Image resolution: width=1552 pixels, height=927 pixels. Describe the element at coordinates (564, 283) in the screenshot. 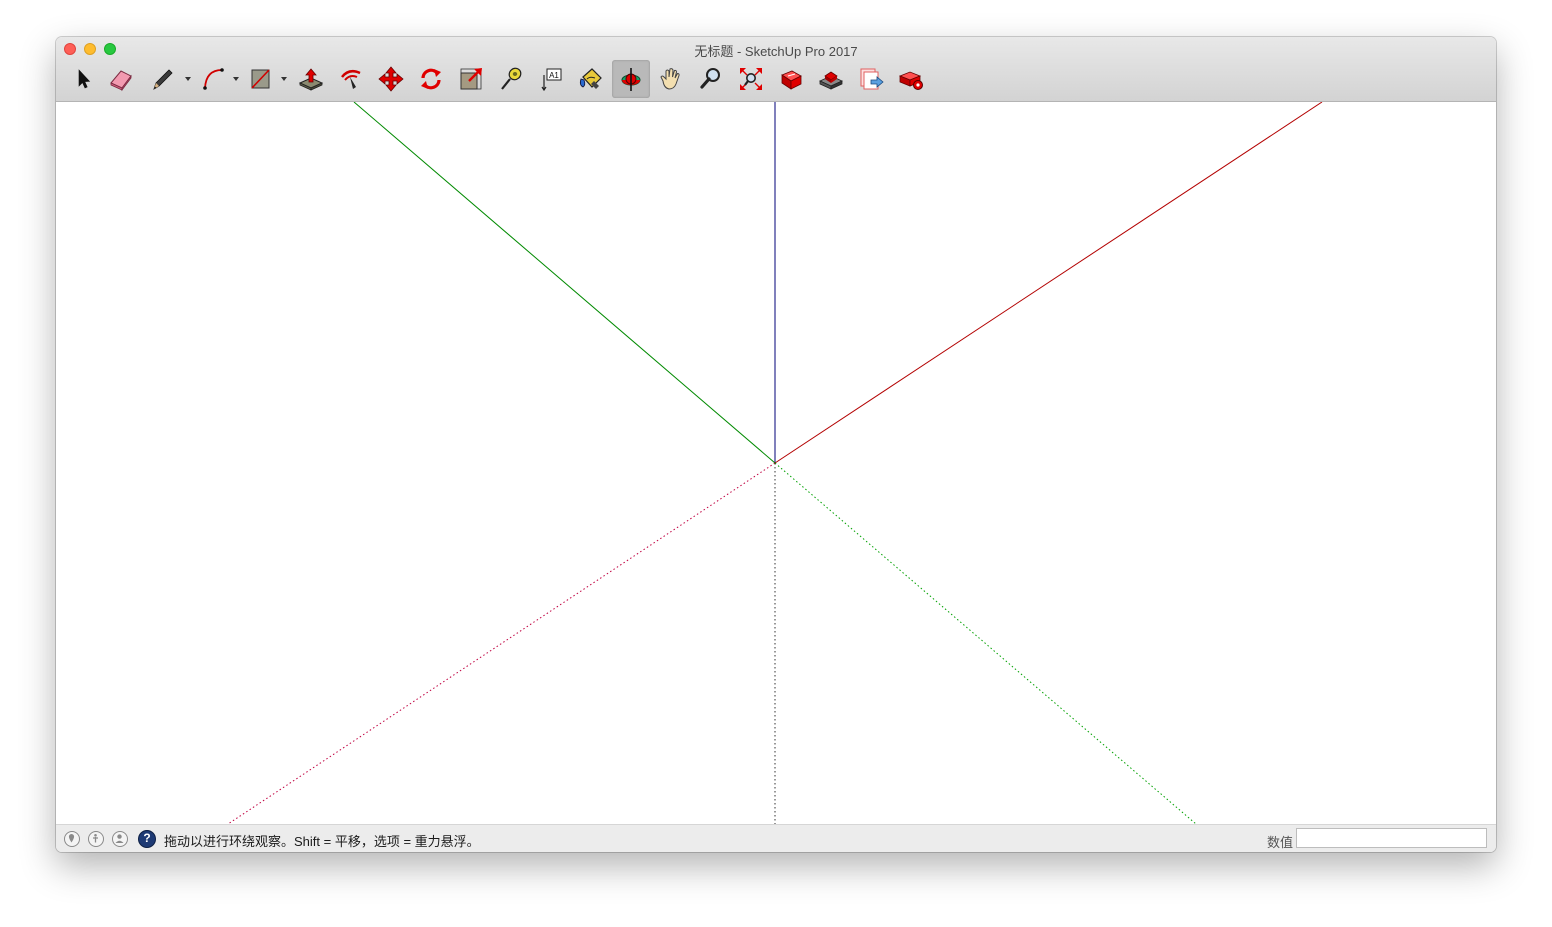

I see `green-axis-positive` at that location.